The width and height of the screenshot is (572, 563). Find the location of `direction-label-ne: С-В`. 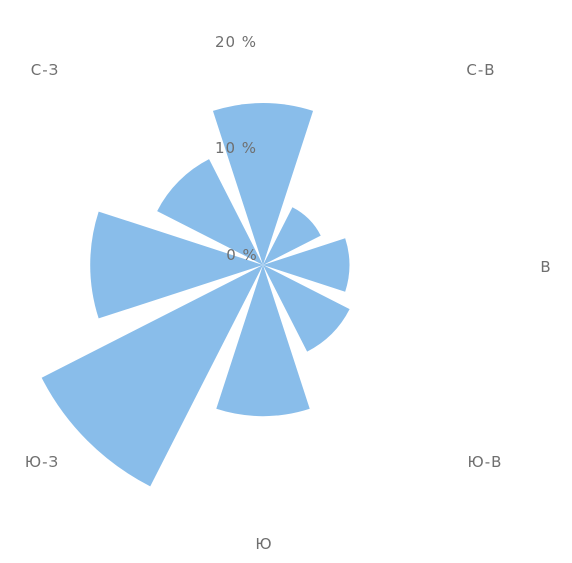

direction-label-ne: С-В is located at coordinates (480, 70).